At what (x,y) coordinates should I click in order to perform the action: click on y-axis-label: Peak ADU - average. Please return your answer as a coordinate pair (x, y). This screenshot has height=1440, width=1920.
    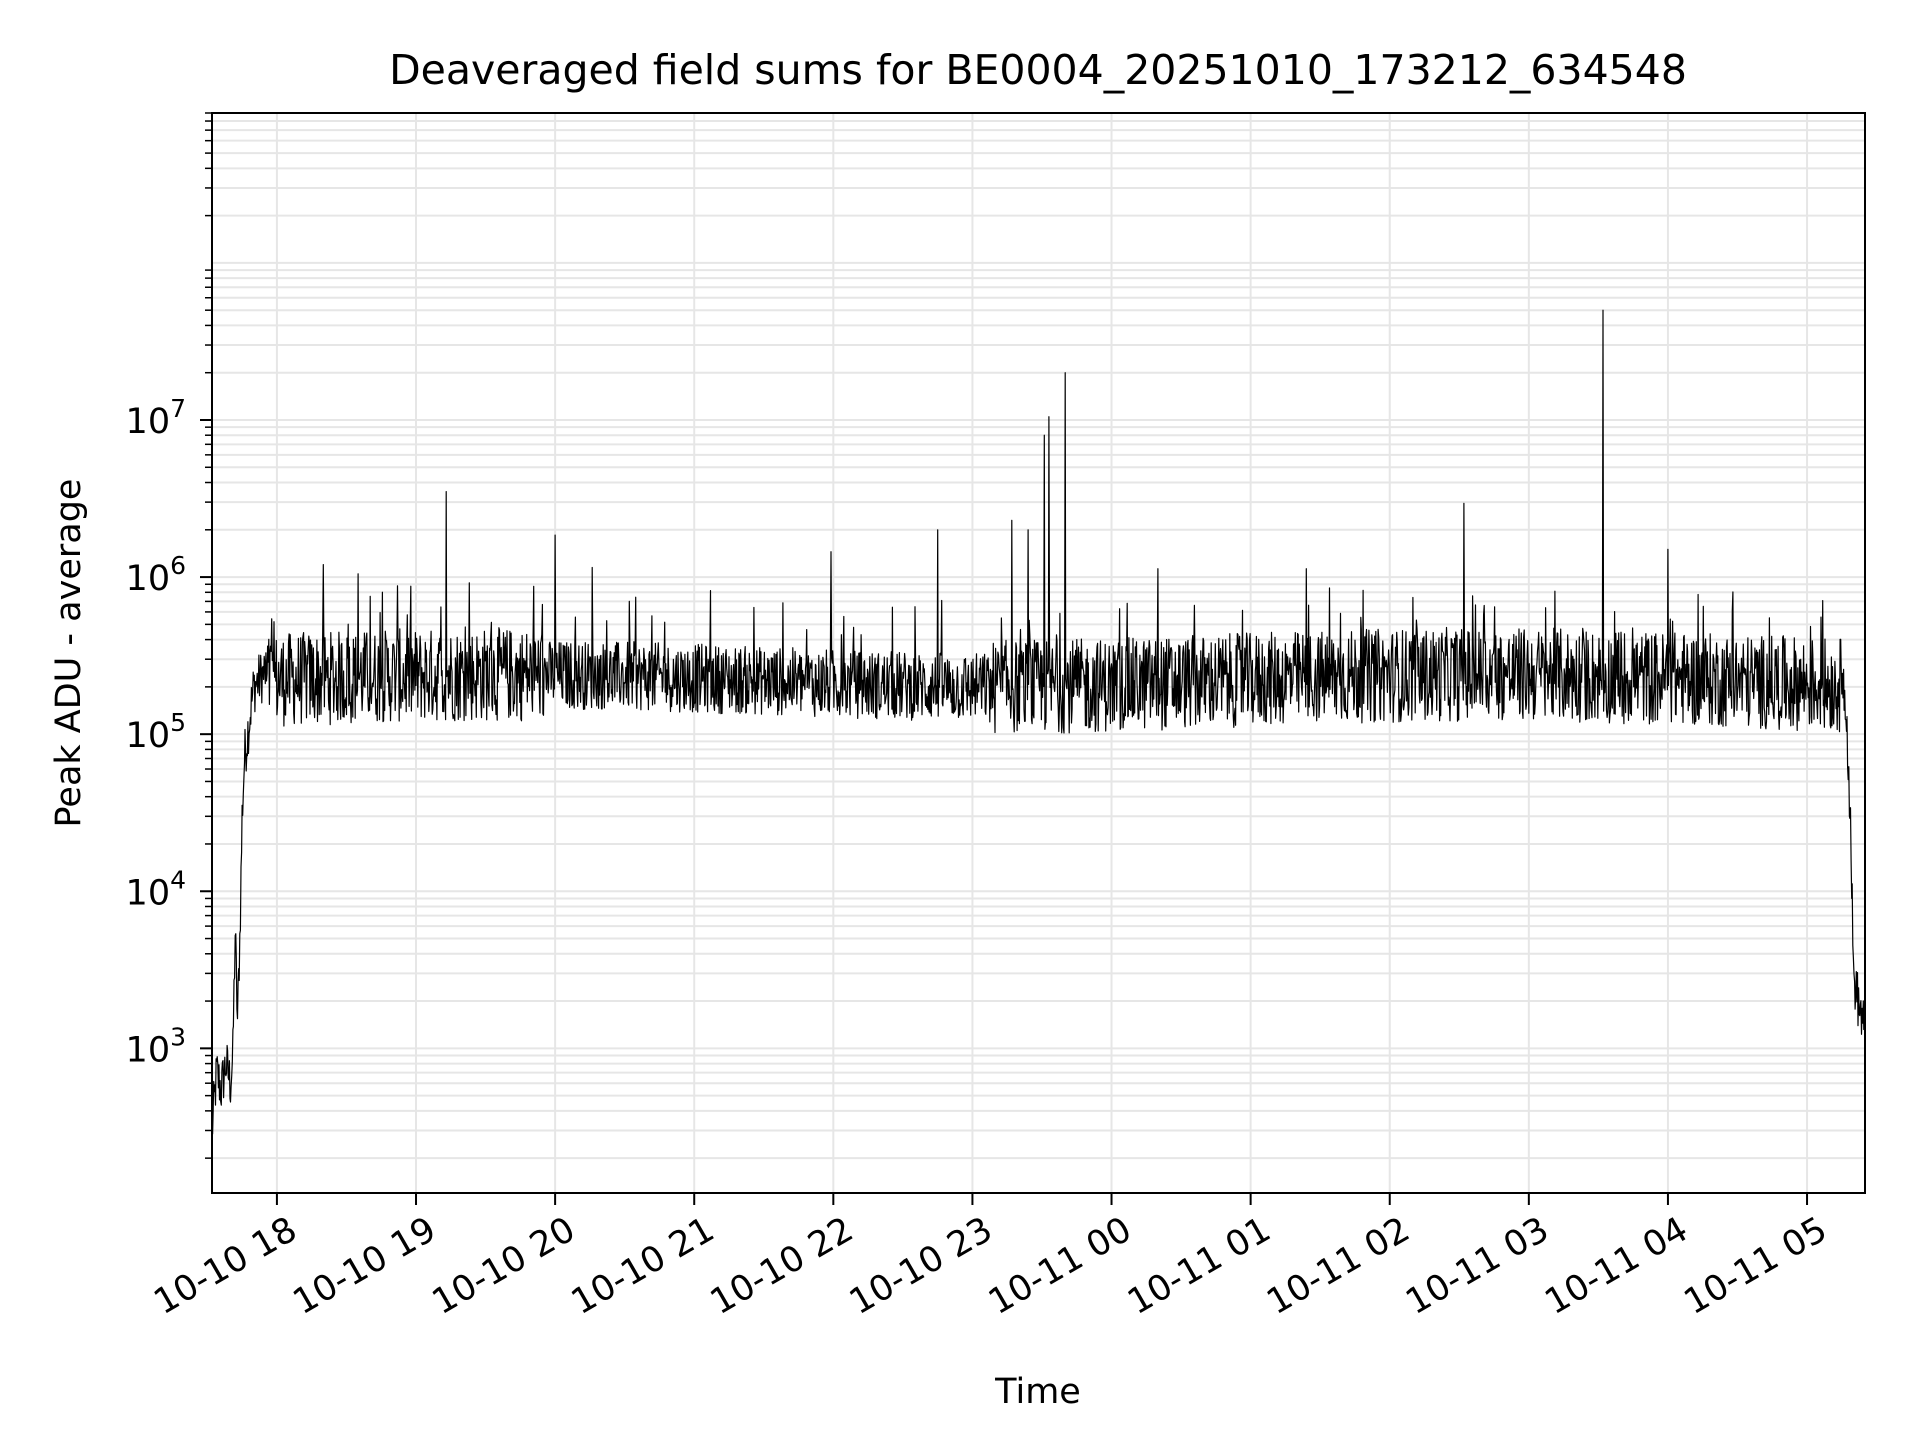
    Looking at the image, I should click on (69, 653).